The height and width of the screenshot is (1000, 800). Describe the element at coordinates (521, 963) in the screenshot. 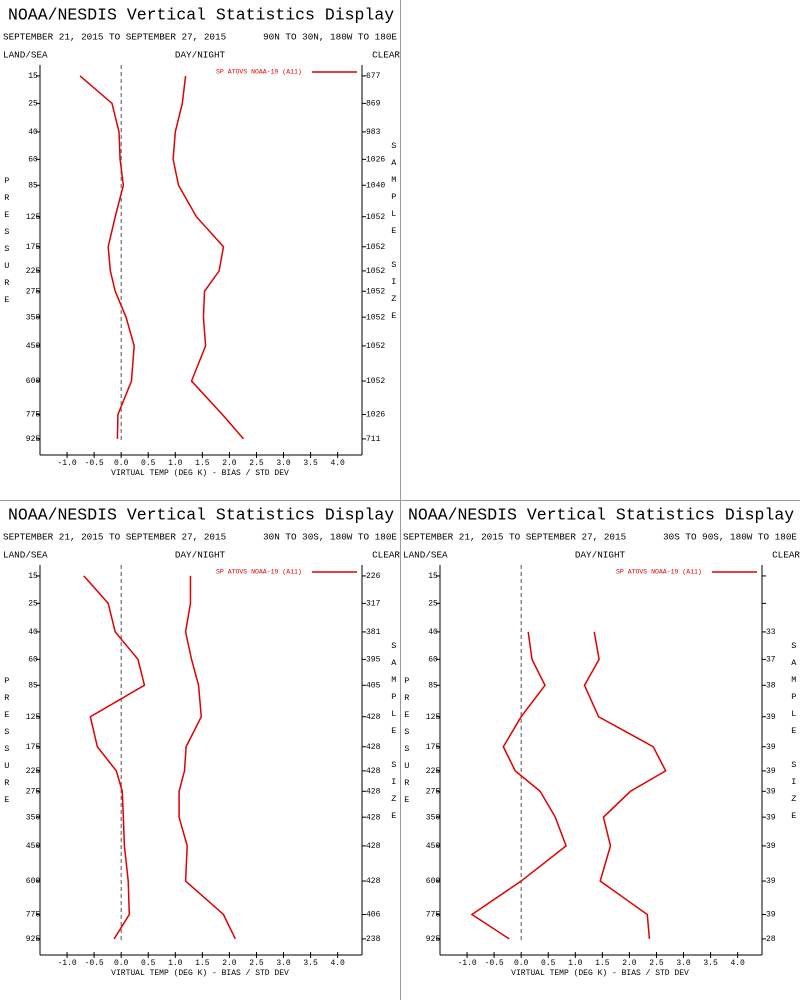

I see `x-tick-label: 0.0` at that location.